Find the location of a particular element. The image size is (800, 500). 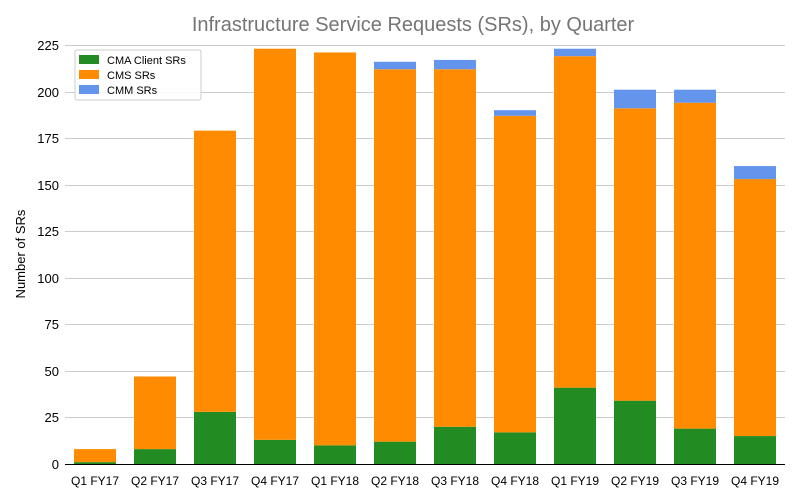

x-tick-label: Q2 FY17 is located at coordinates (155, 481).